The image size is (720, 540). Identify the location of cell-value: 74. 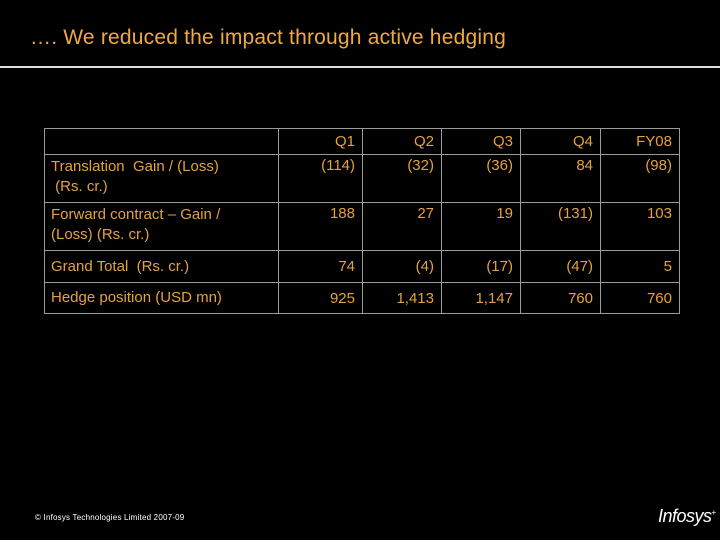
(320, 266).